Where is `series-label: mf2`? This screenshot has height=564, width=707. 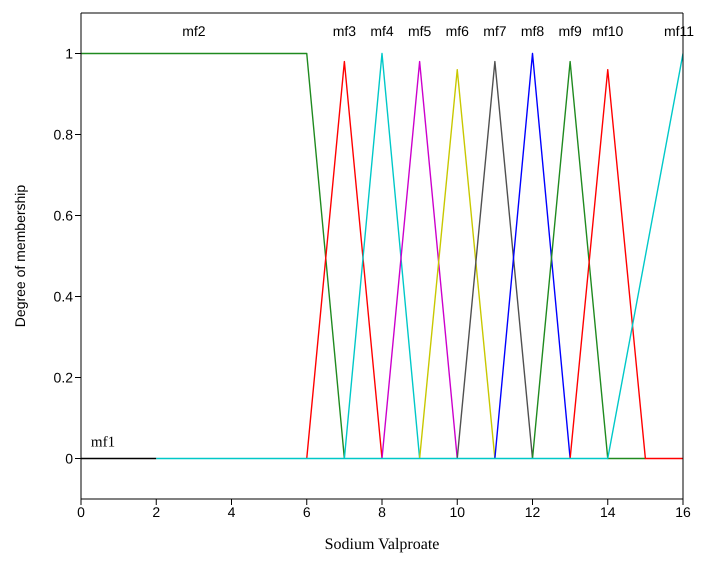 series-label: mf2 is located at coordinates (194, 31).